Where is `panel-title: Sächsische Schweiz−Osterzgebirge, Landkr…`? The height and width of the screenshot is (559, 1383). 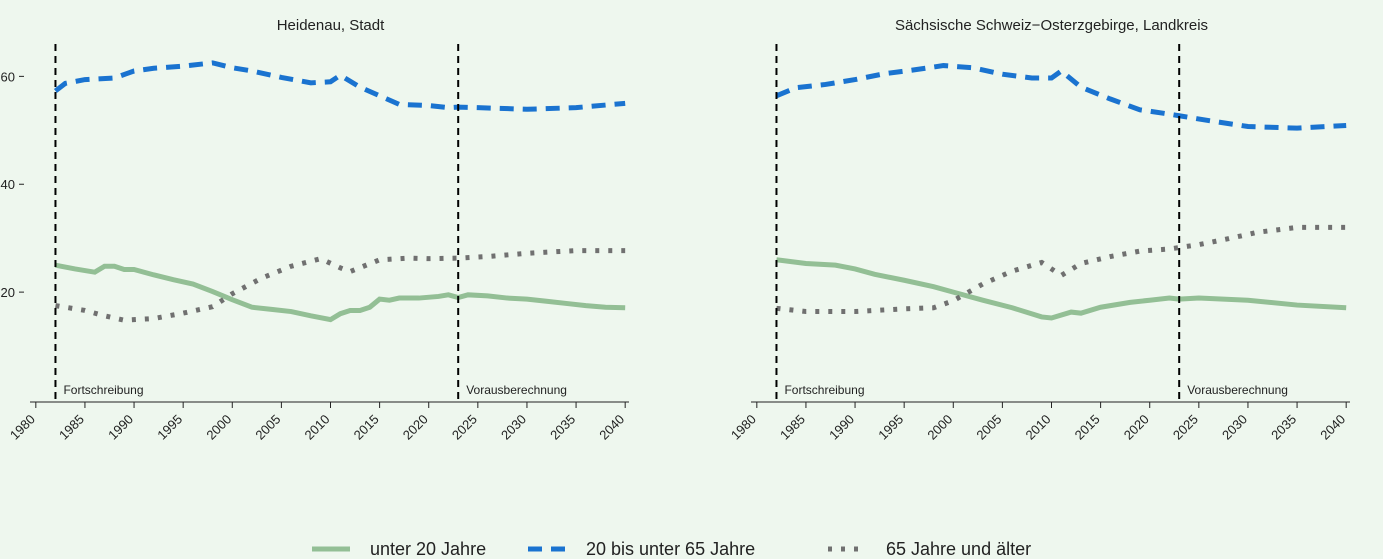
panel-title: Sächsische Schweiz−Osterzgebirge, Landkr… is located at coordinates (1051, 25).